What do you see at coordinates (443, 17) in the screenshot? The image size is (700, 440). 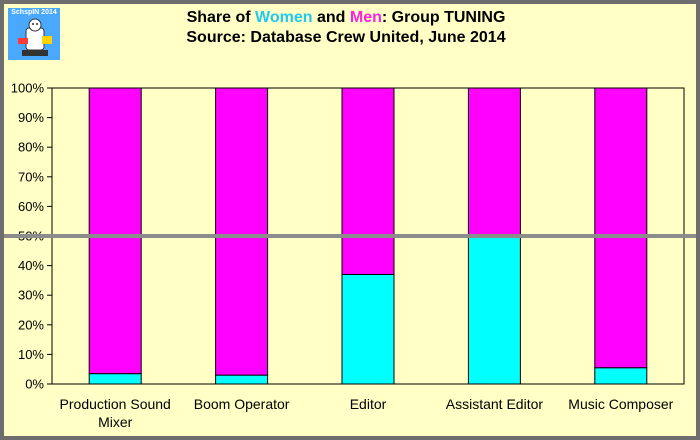 I see `title-suffix: : Group TUNING` at bounding box center [443, 17].